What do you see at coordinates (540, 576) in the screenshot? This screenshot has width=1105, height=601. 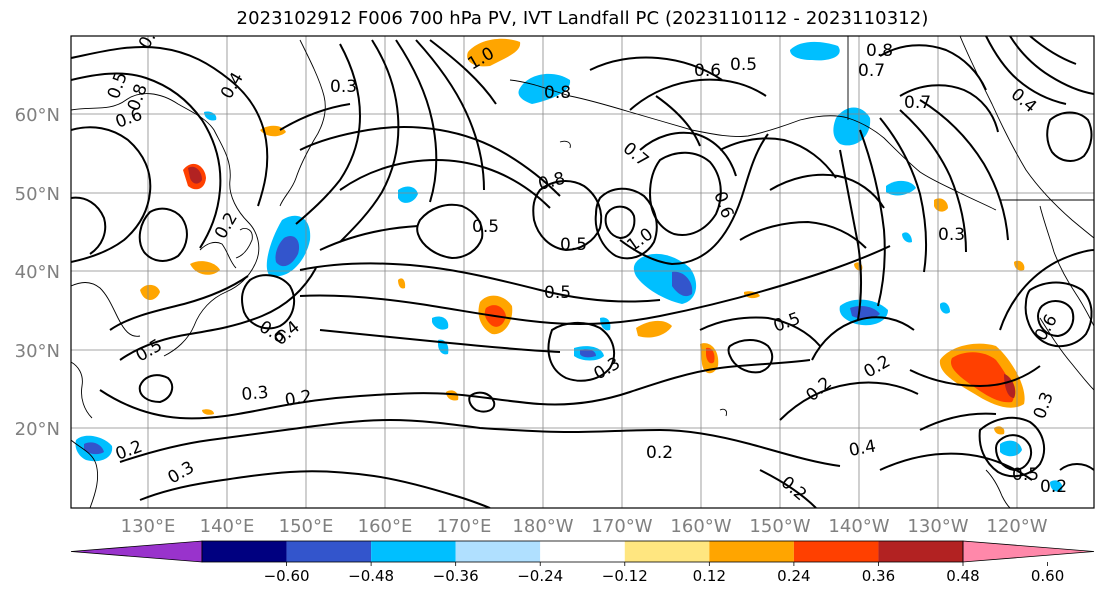 I see `colorbar-tick-label: −0.24` at bounding box center [540, 576].